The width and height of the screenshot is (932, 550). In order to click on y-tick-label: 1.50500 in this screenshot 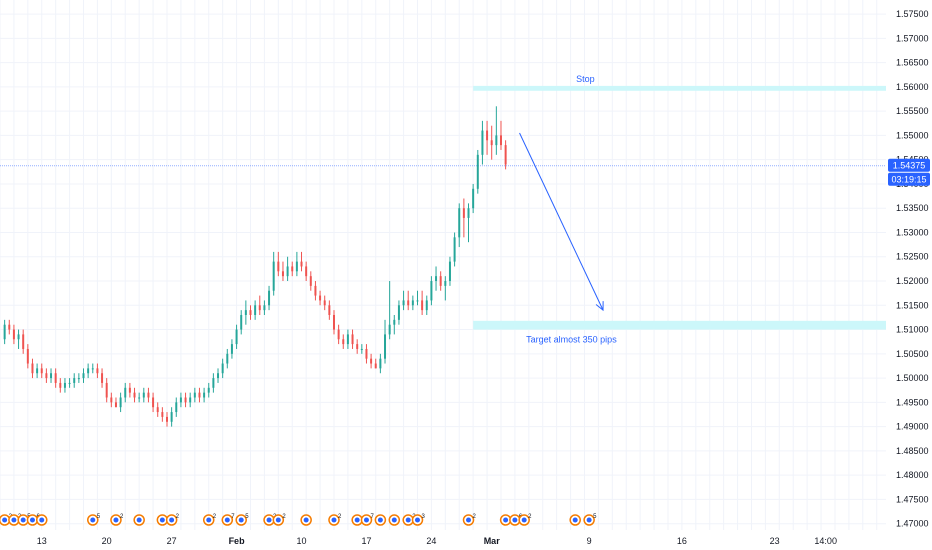, I will do `click(912, 354)`.